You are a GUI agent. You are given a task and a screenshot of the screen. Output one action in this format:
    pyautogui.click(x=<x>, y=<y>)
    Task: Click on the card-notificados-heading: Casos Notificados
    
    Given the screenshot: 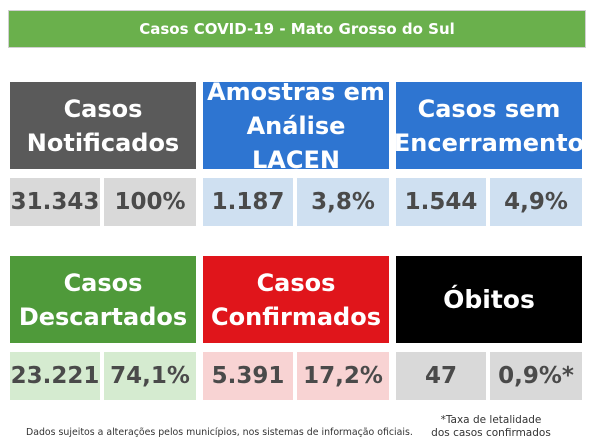 What is the action you would take?
    pyautogui.click(x=103, y=125)
    